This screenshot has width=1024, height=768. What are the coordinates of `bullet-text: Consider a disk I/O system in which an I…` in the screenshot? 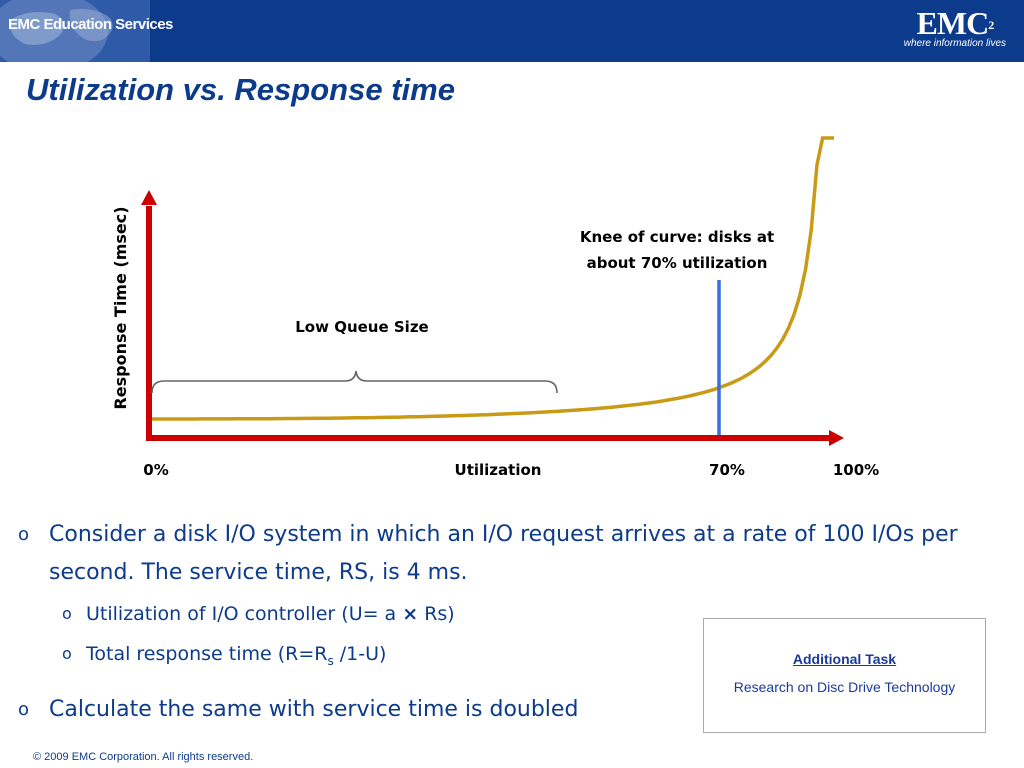 It's located at (503, 553).